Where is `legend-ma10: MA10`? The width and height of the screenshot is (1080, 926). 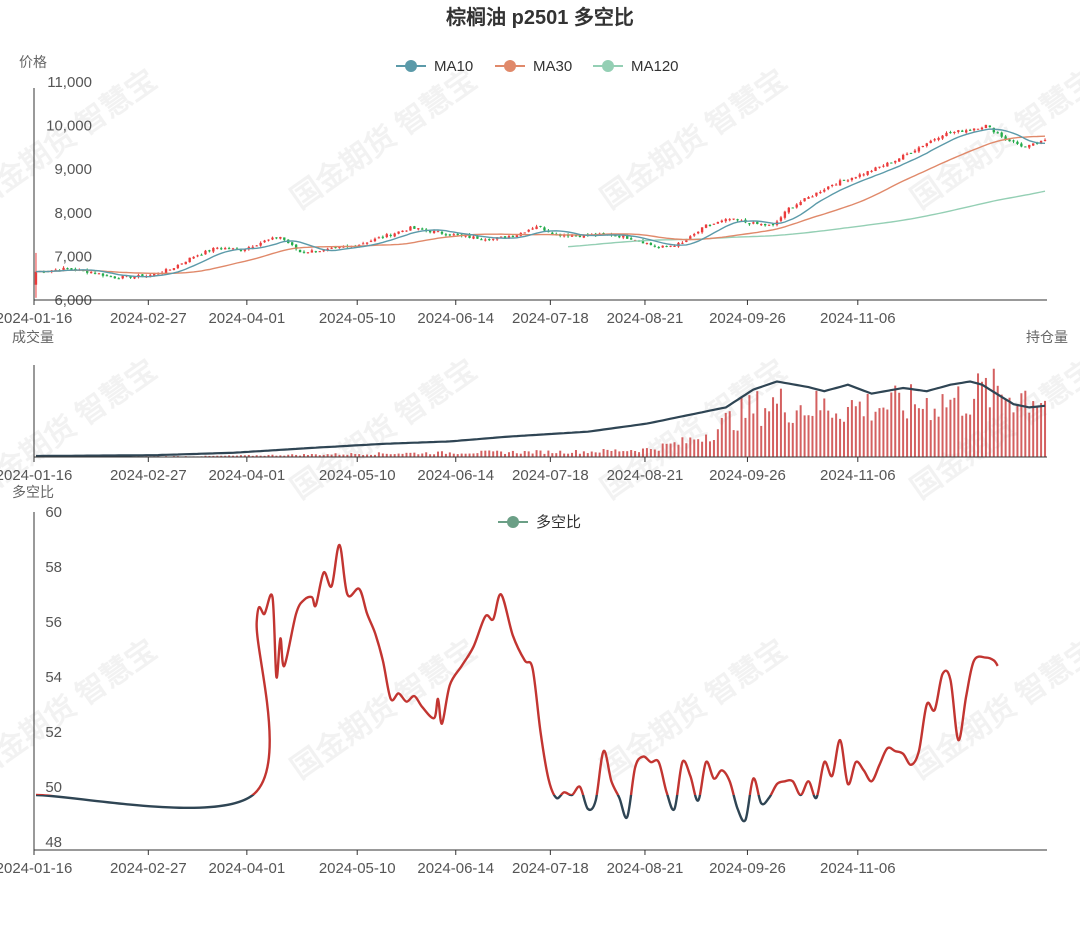
legend-ma10: MA10 is located at coordinates (434, 66).